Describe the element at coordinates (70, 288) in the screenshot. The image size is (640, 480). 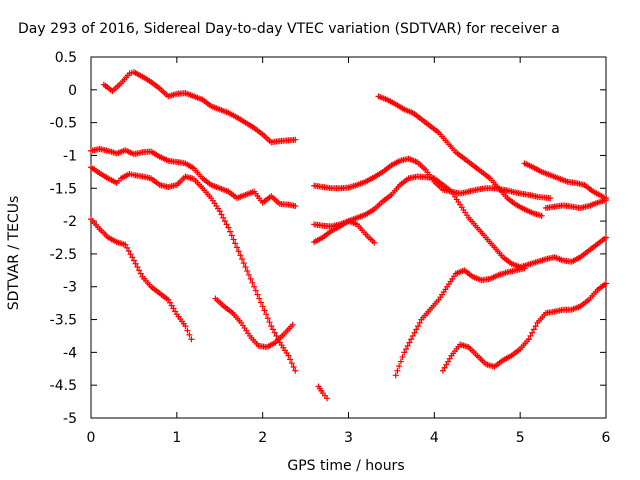
I see `y-tick-label: -3` at that location.